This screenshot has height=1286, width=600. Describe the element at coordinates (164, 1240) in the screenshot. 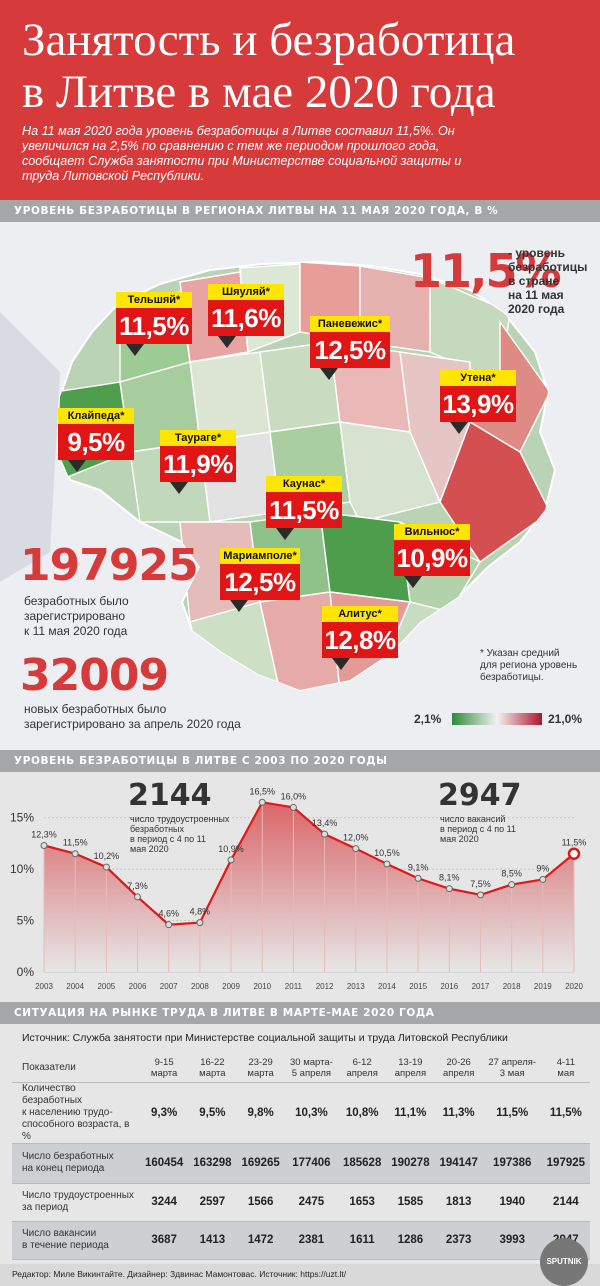

I see `table-cell: 3687` at that location.